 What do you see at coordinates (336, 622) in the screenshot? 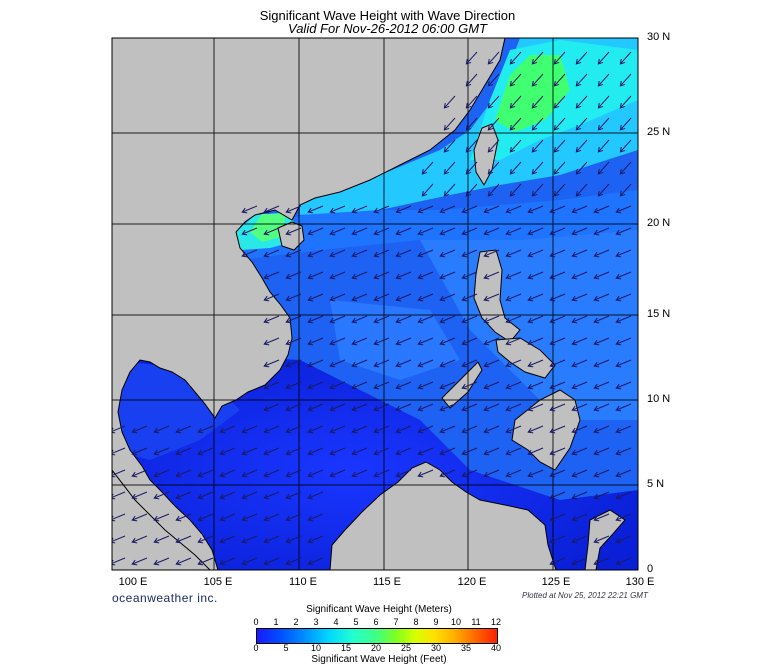
I see `colorbar-meter-tick: 4` at bounding box center [336, 622].